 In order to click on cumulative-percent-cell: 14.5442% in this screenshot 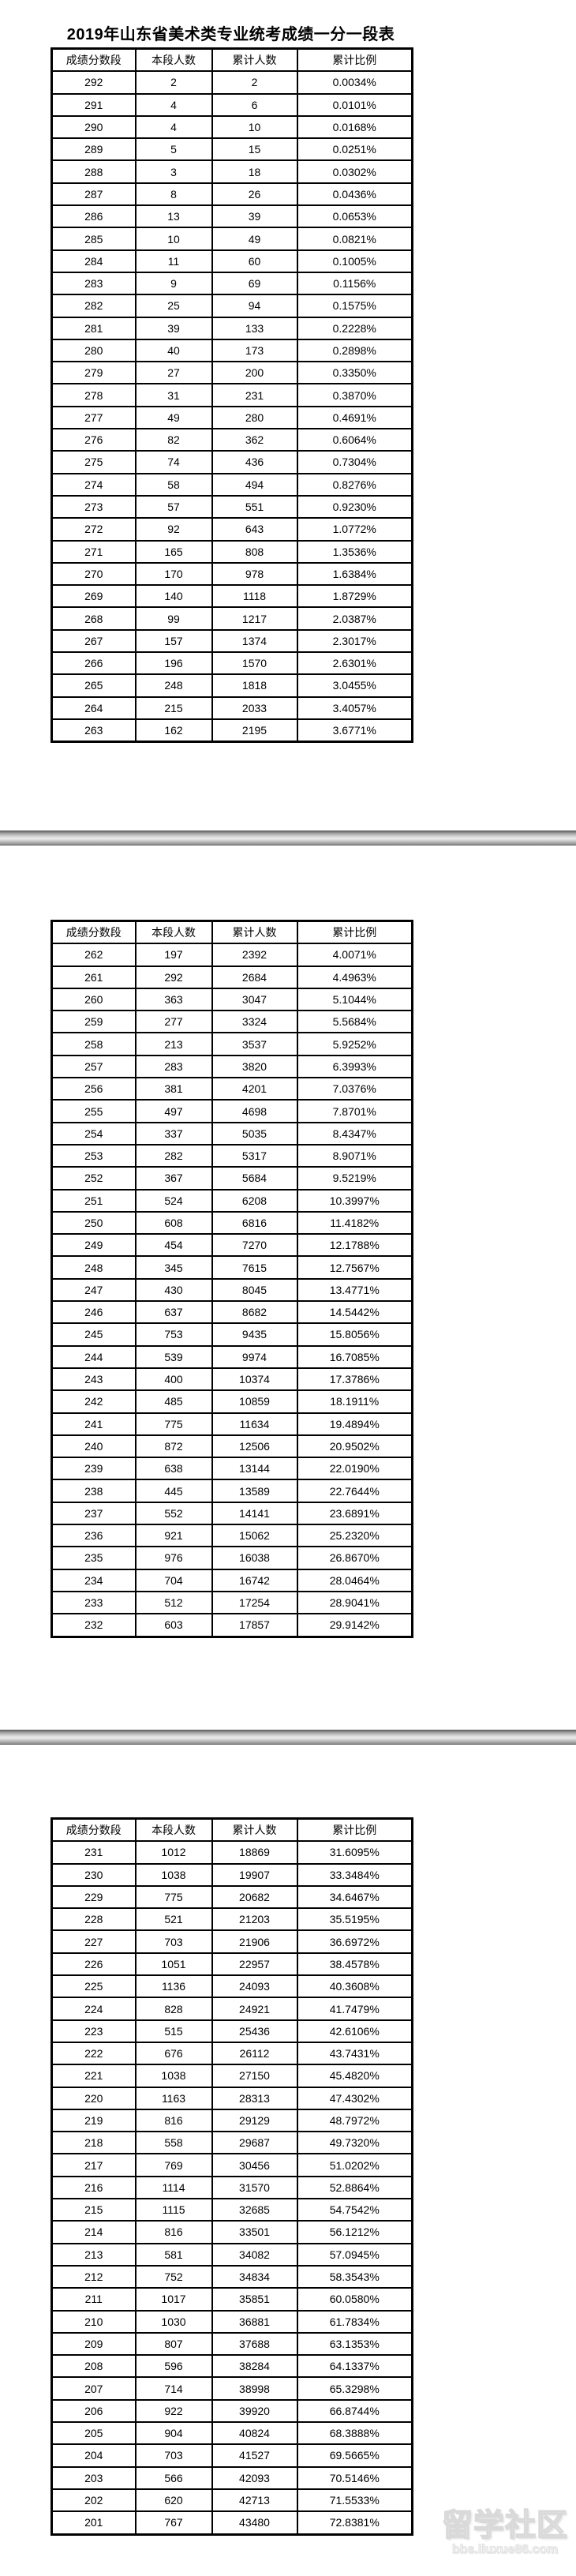, I will do `click(354, 1312)`.